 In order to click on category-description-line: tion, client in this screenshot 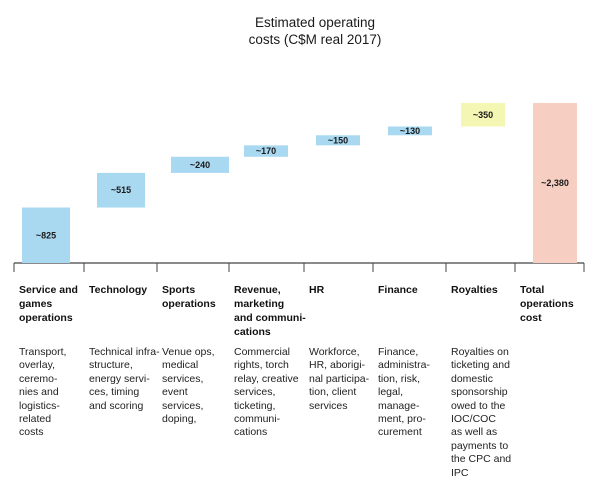, I will do `click(333, 392)`.